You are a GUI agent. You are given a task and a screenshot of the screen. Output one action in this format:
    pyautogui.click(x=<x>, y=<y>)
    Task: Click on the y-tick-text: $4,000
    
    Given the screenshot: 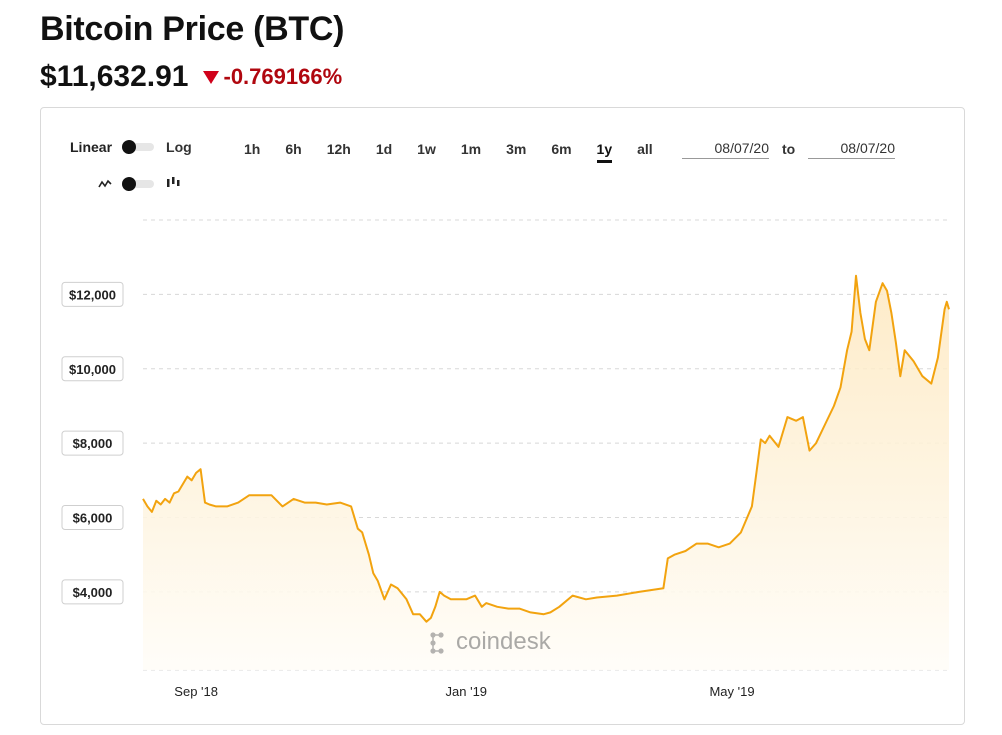 What is the action you would take?
    pyautogui.click(x=93, y=592)
    